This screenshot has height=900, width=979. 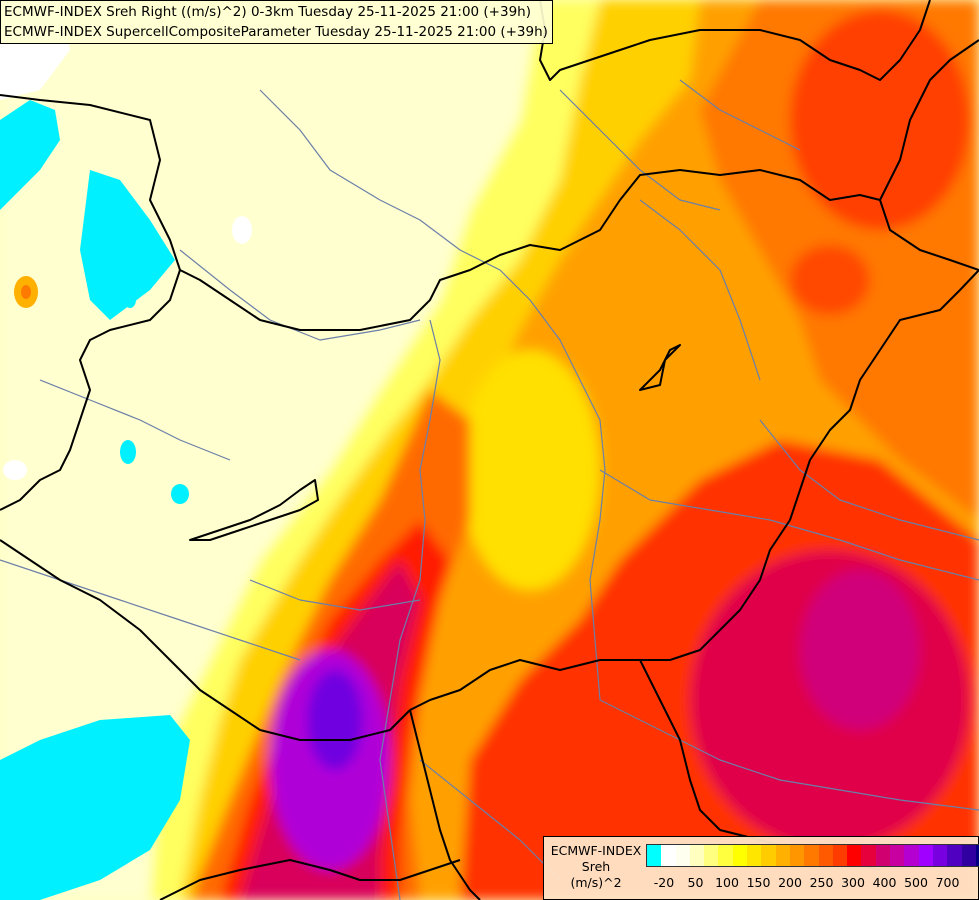 What do you see at coordinates (790, 882) in the screenshot?
I see `legend-tick-label: 200` at bounding box center [790, 882].